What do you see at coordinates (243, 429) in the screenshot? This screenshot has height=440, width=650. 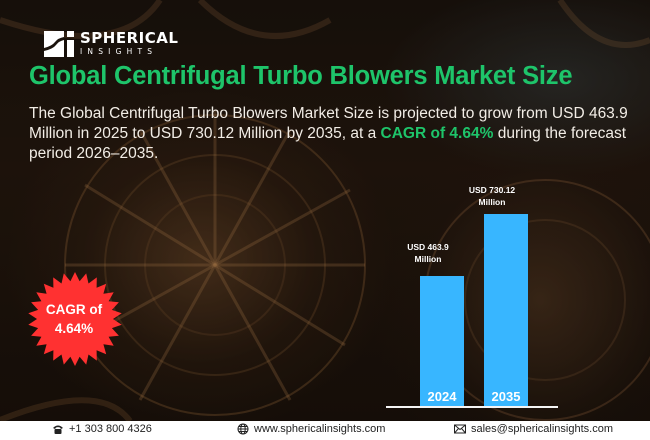 I see `globe-icon` at bounding box center [243, 429].